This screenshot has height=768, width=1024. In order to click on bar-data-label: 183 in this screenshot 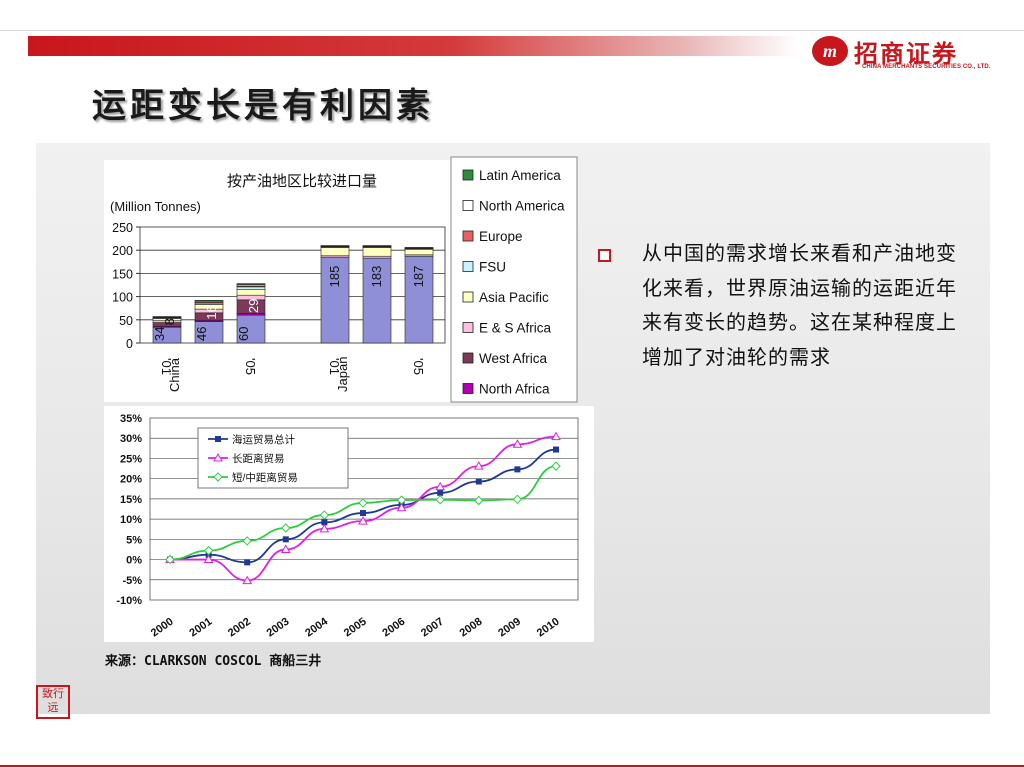, I will do `click(376, 277)`.